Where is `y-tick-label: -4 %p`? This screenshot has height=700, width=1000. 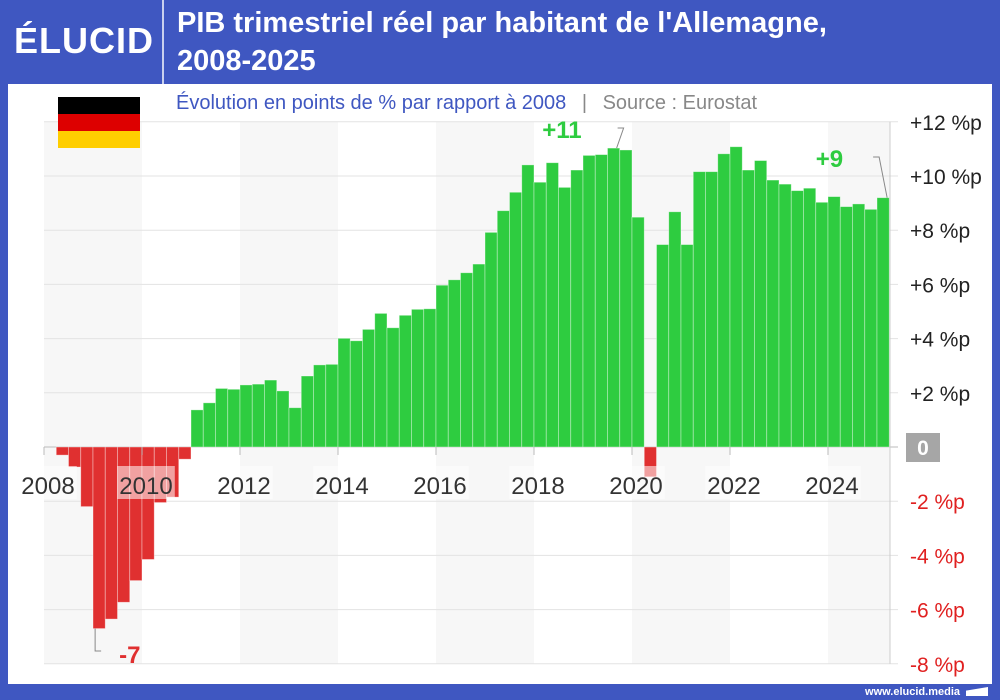
y-tick-label: -4 %p is located at coordinates (937, 556).